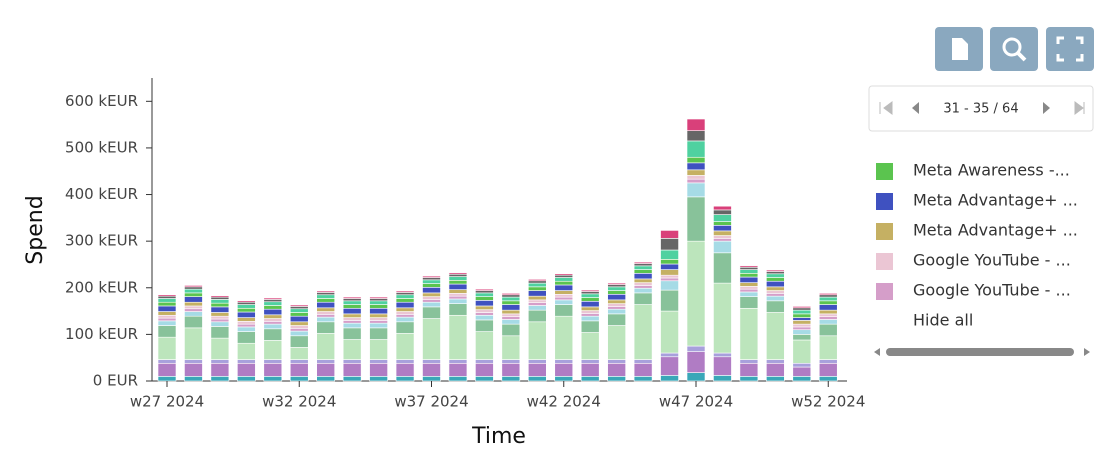 This screenshot has width=1112, height=458. I want to click on pager-prev, so click(915, 108).